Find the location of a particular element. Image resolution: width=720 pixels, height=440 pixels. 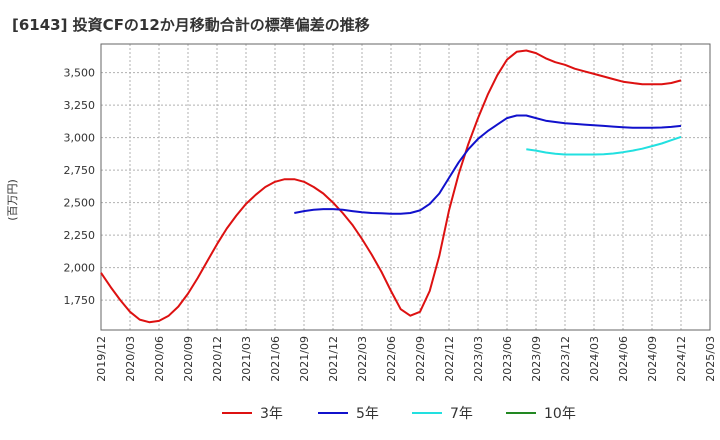

legend-item: 5年 is located at coordinates (348, 414).